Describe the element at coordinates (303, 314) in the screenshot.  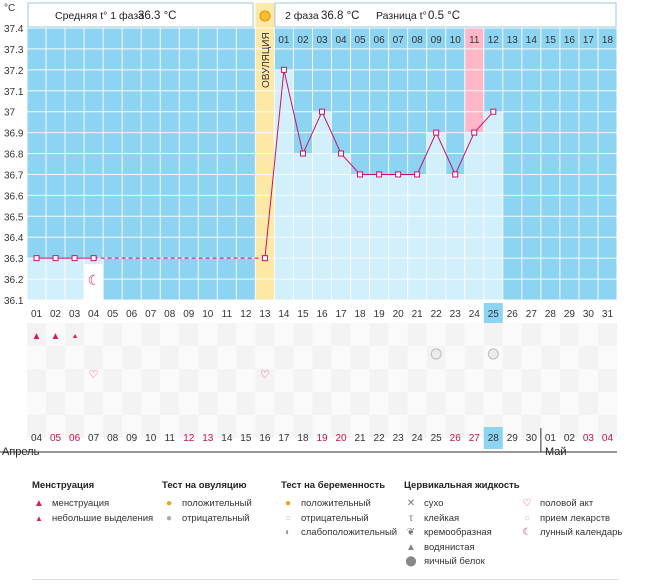
I see `cycle-day-label: 15` at that location.